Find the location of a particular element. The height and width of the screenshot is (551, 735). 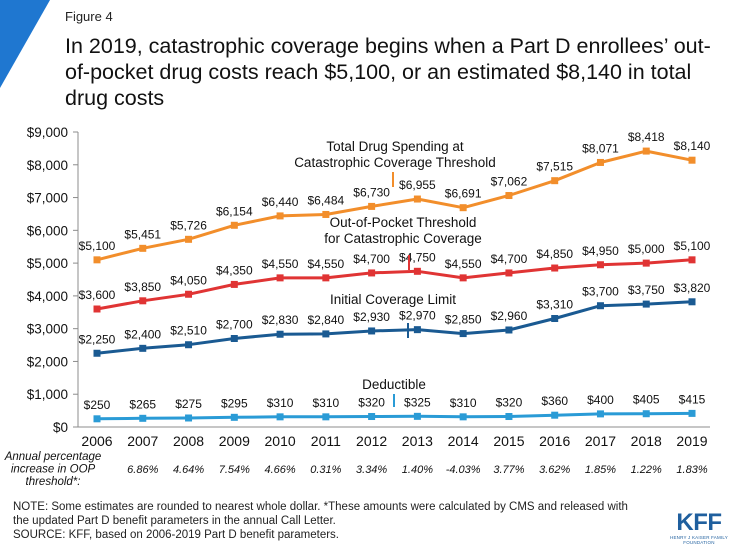

series-name-label: Total Drug Spending at is located at coordinates (395, 146).